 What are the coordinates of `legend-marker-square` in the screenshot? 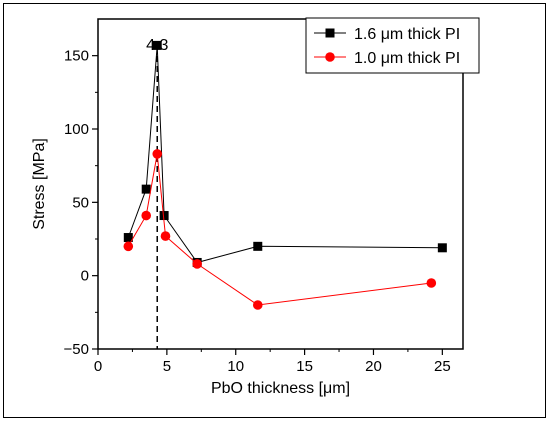 It's located at (330, 33).